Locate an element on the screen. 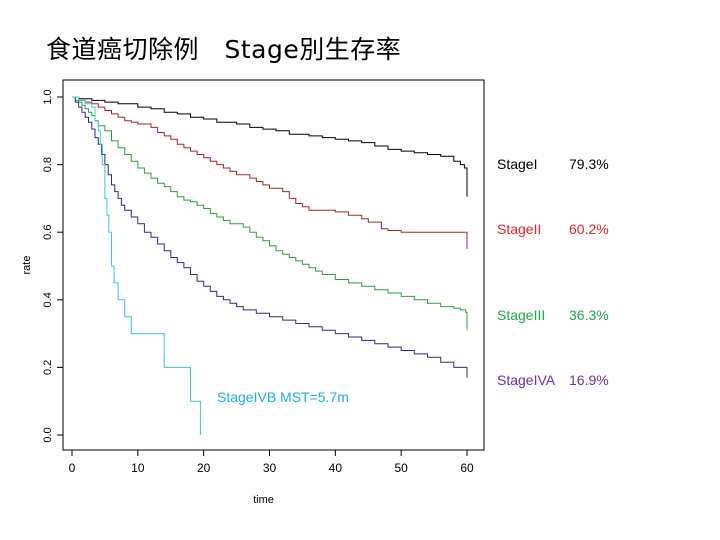 This screenshot has height=540, width=720. x-tick-label: 10 is located at coordinates (138, 468).